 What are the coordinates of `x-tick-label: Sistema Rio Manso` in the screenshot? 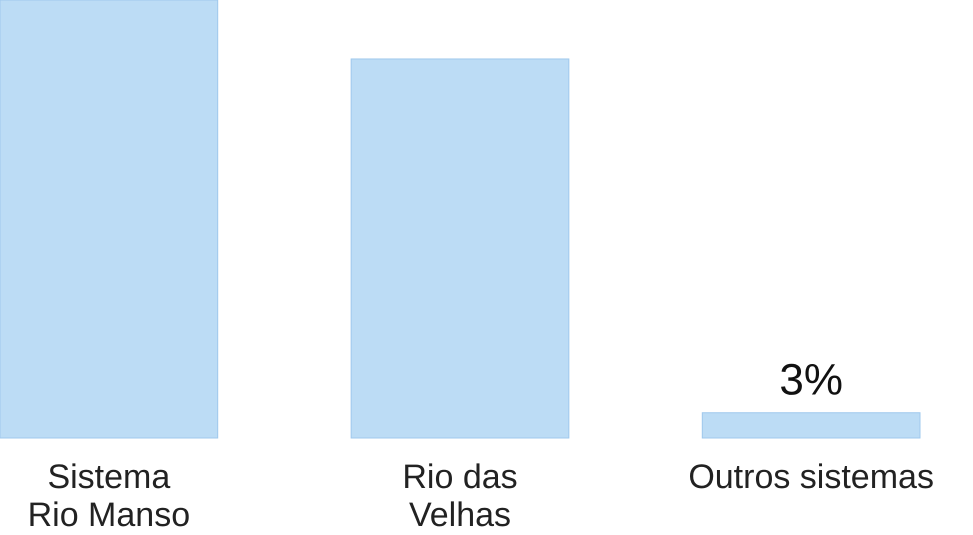 It's located at (109, 496).